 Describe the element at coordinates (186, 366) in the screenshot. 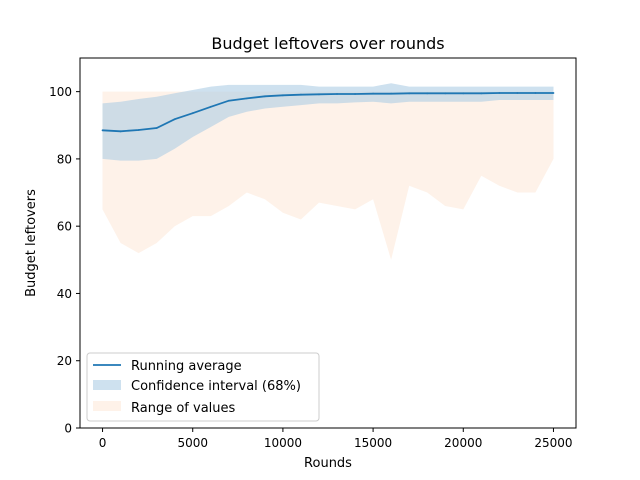

I see `legend-label-running-average: Running average` at that location.